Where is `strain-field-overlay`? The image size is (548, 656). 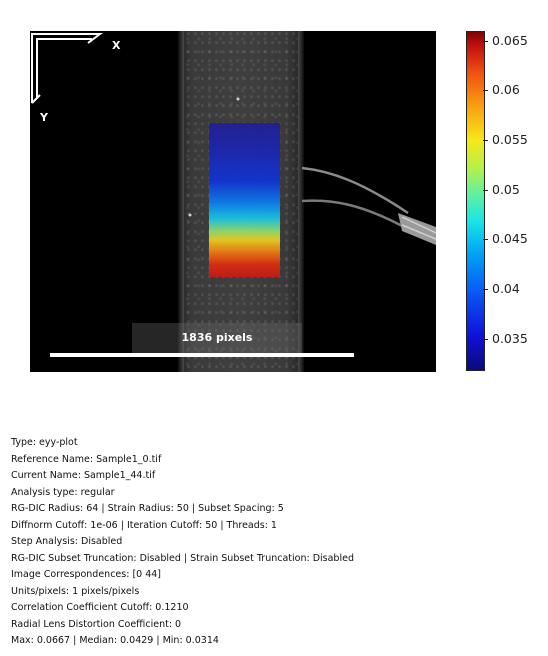
strain-field-overlay is located at coordinates (244, 200).